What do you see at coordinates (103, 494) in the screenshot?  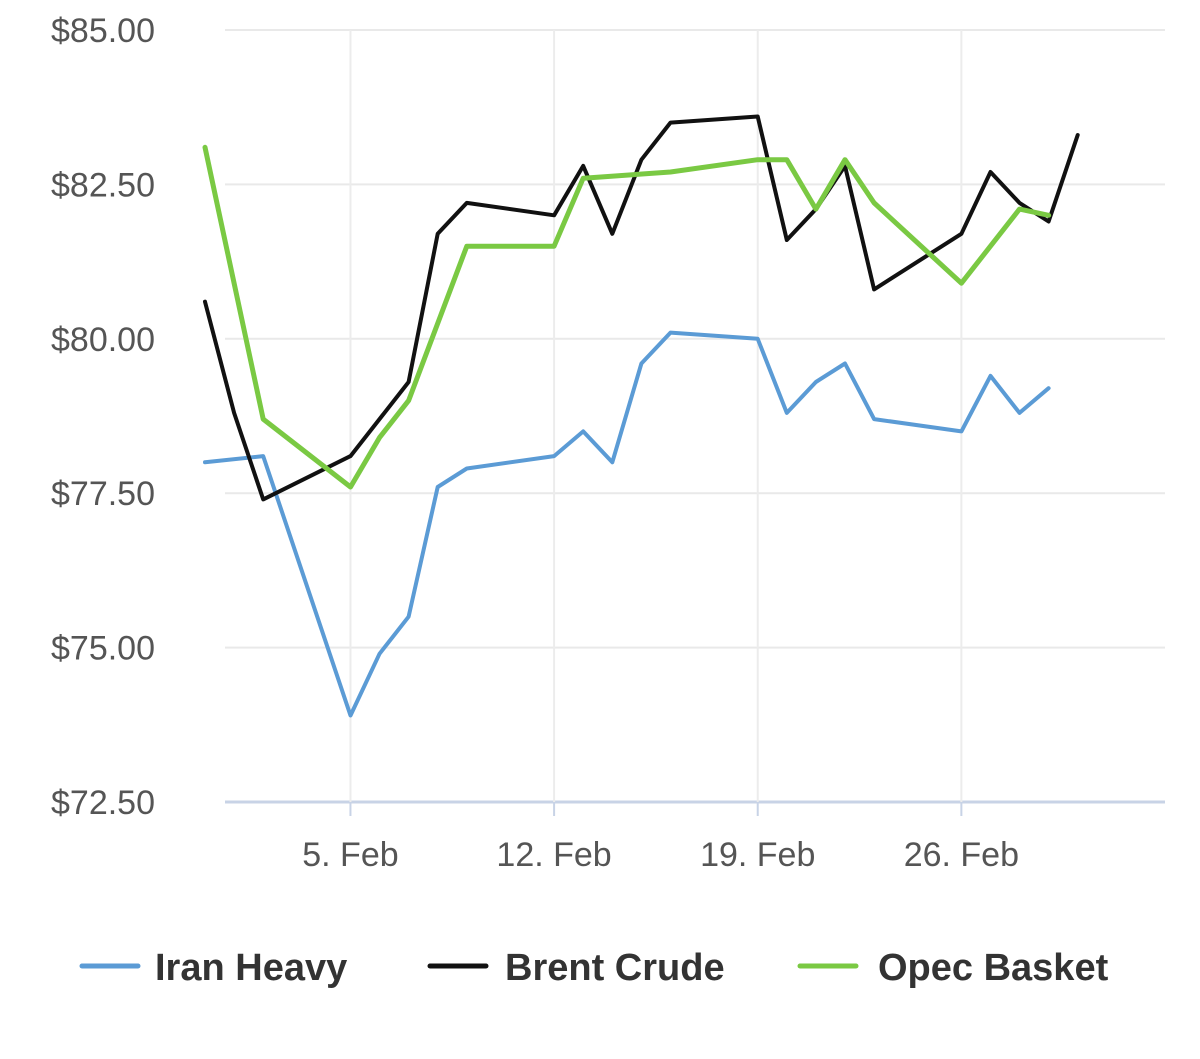 I see `y-tick-label: $77.50` at bounding box center [103, 494].